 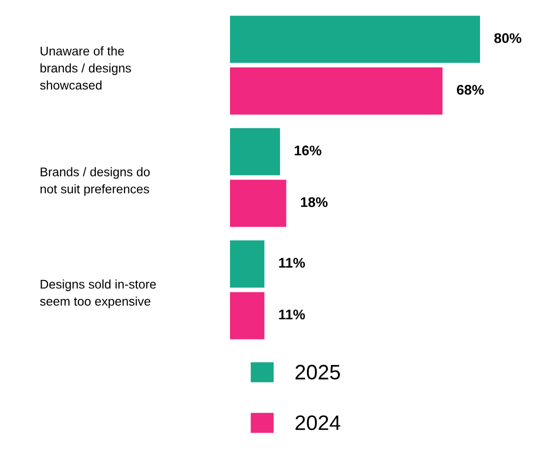 What do you see at coordinates (508, 38) in the screenshot?
I see `data-label: 80%` at bounding box center [508, 38].